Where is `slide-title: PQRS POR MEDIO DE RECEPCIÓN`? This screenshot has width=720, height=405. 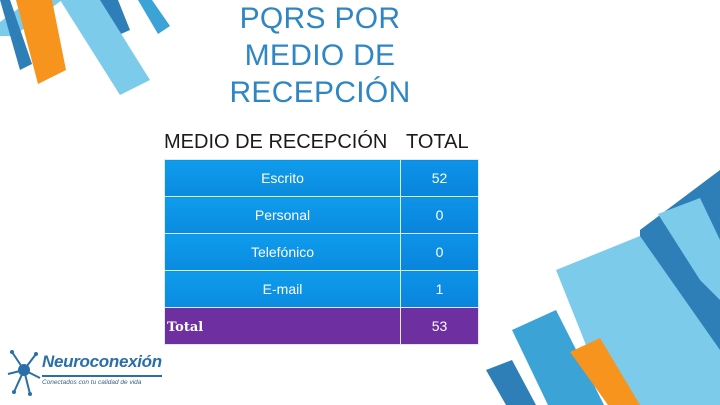 slide-title: PQRS POR MEDIO DE RECEPCIÓN is located at coordinates (320, 55).